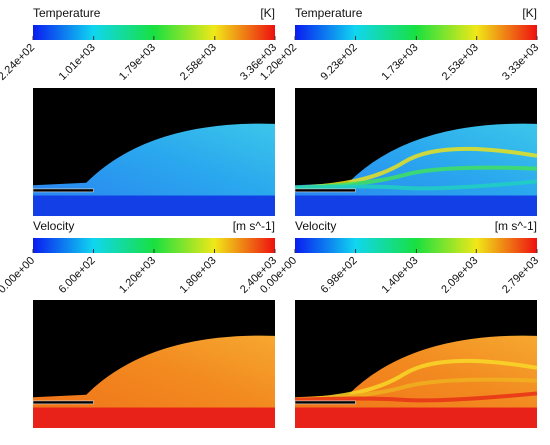  I want to click on colorbar-tick-label: 1.20e+03, so click(137, 275).